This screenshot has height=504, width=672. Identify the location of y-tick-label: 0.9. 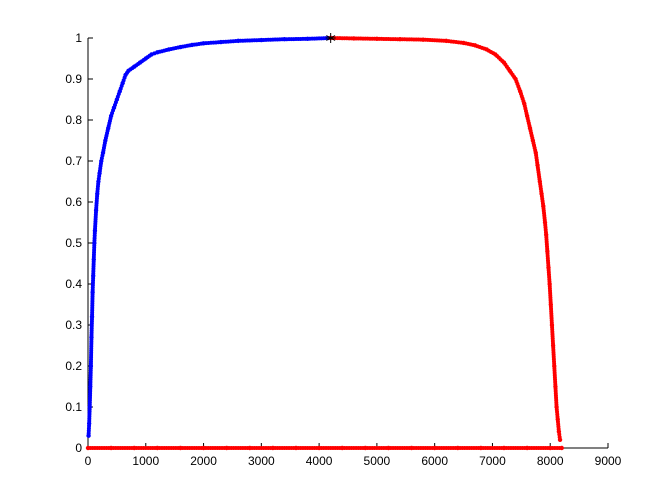
(73, 79).